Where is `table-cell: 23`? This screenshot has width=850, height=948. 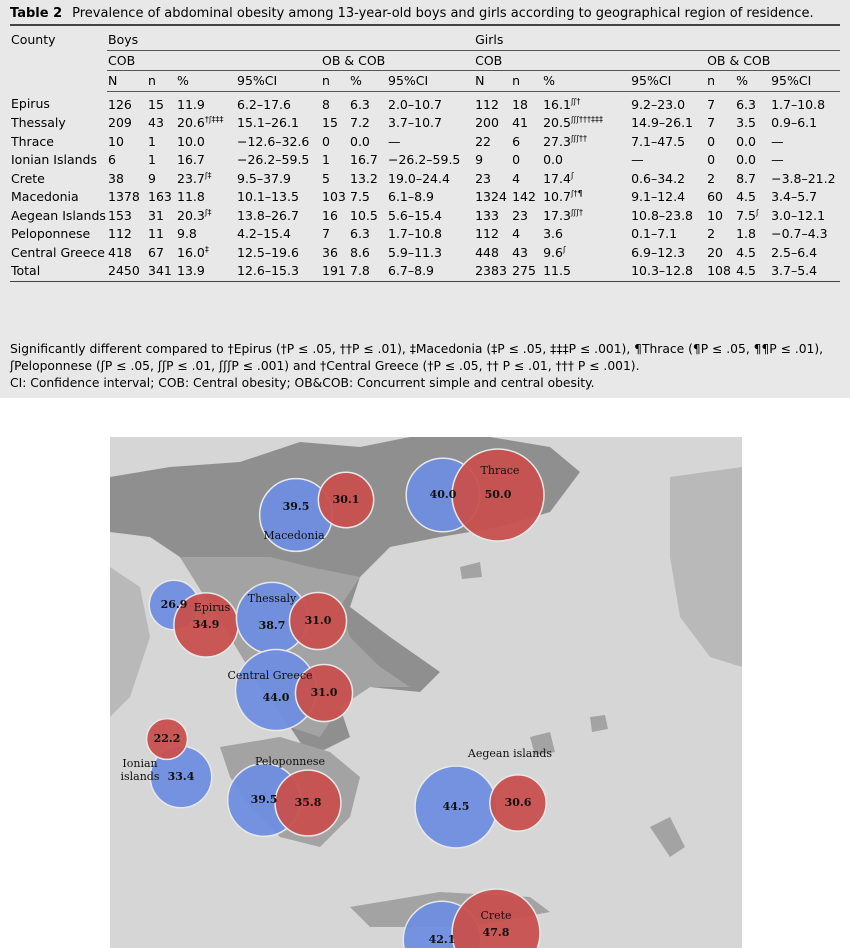 table-cell: 23 is located at coordinates (520, 215).